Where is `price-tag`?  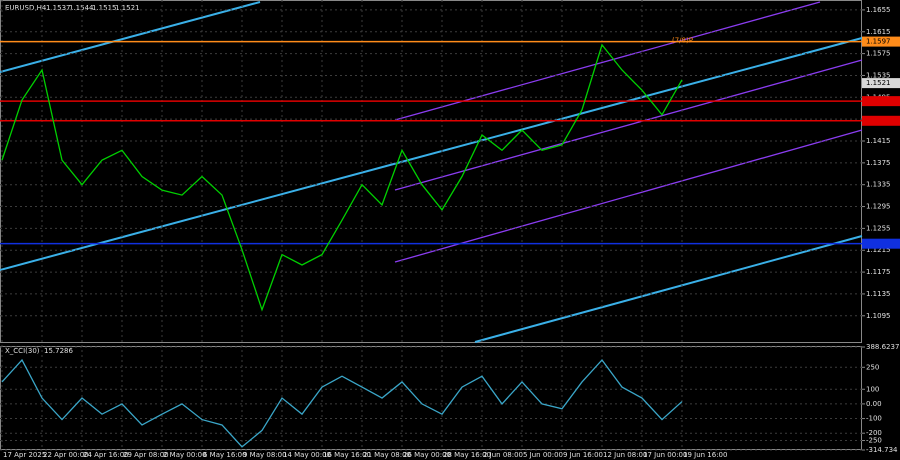
price-tag is located at coordinates (881, 83).